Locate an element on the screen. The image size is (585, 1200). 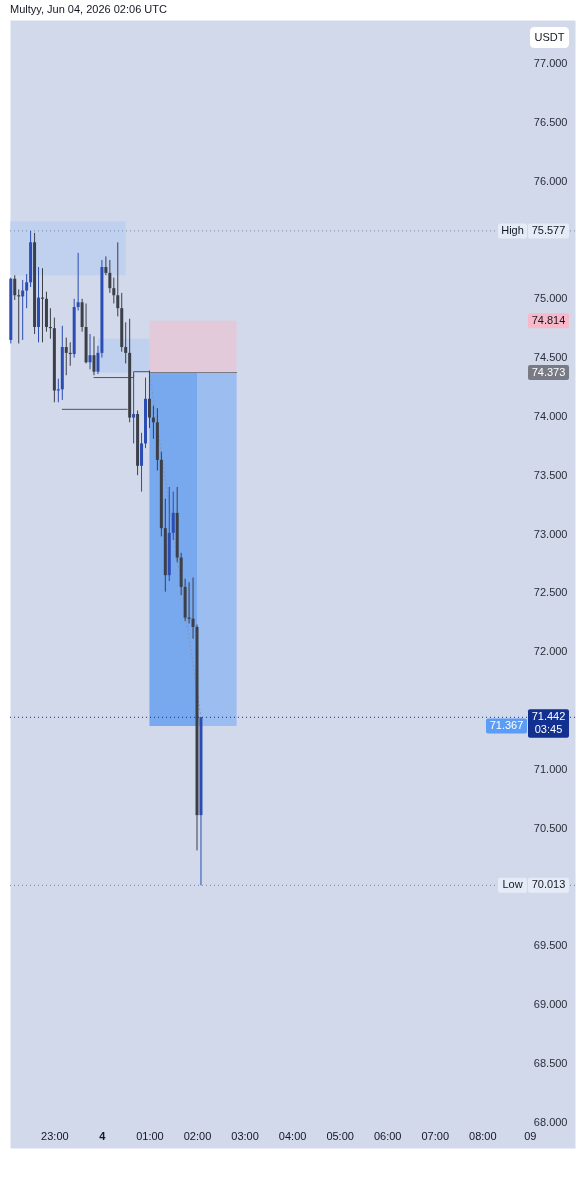
y-tick-label: 72.000 is located at coordinates (550, 651).